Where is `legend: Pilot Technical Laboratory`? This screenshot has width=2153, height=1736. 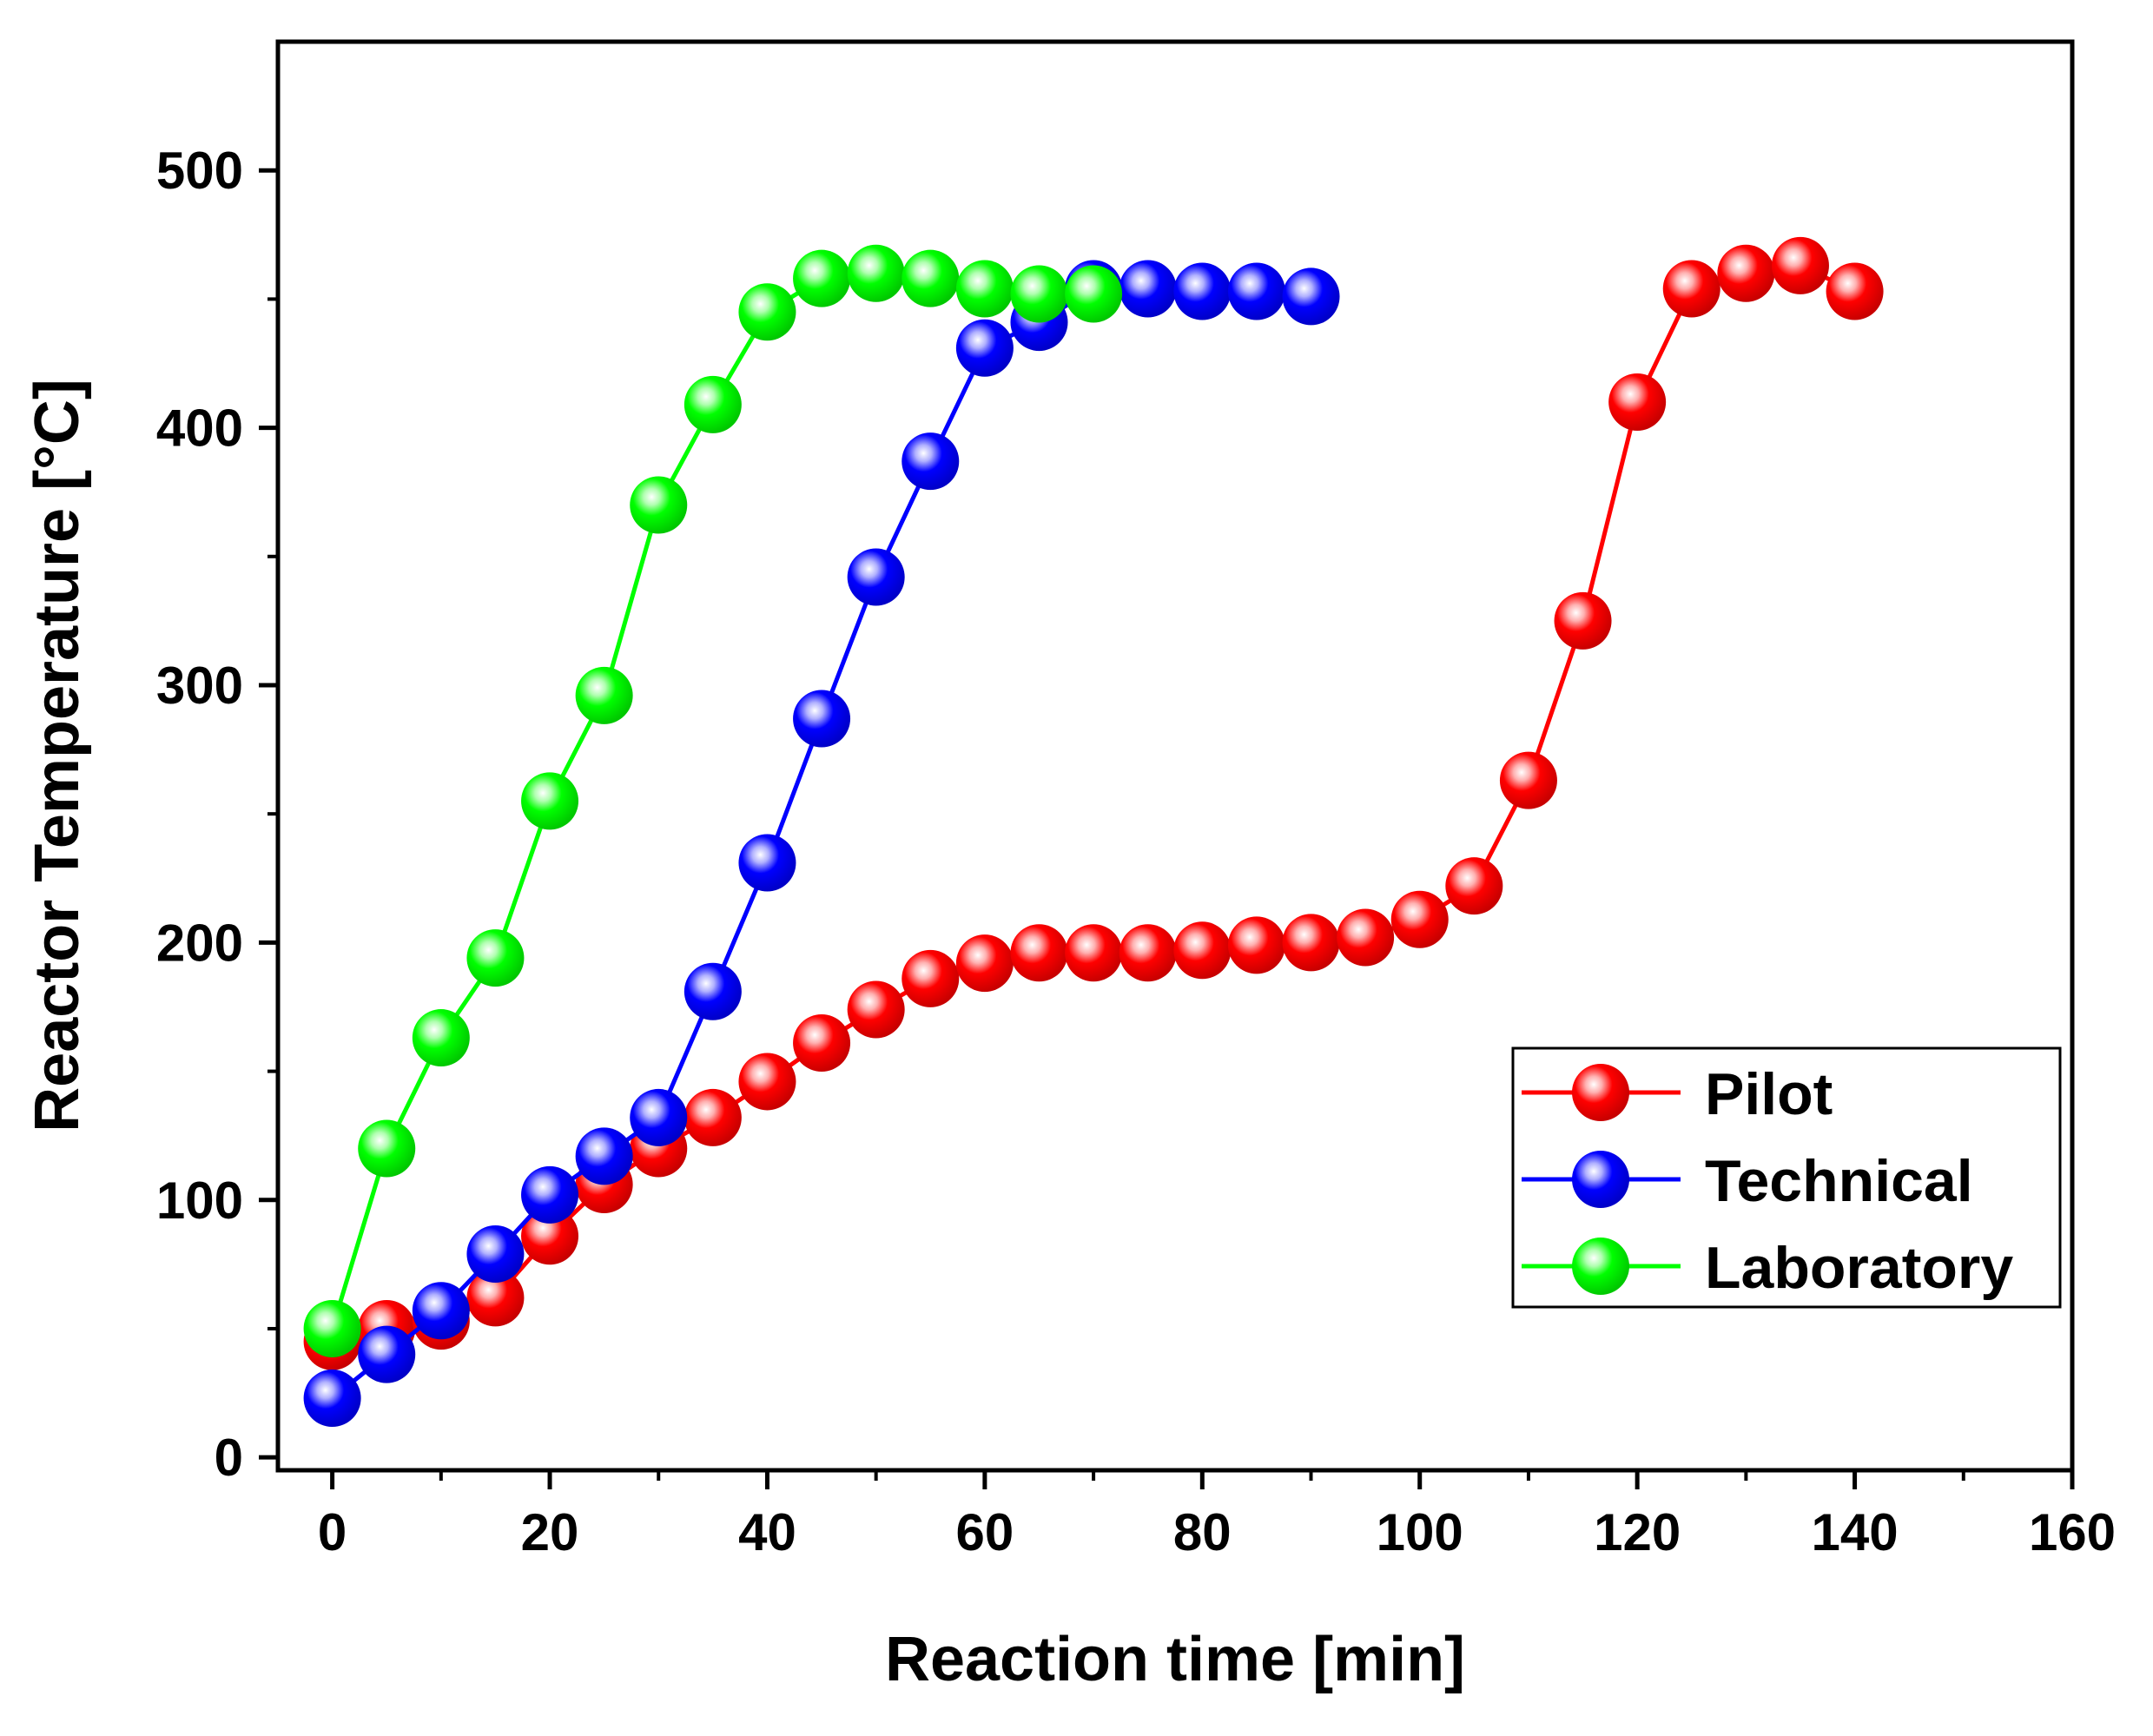
legend: Pilot Technical Laboratory is located at coordinates (1786, 1177).